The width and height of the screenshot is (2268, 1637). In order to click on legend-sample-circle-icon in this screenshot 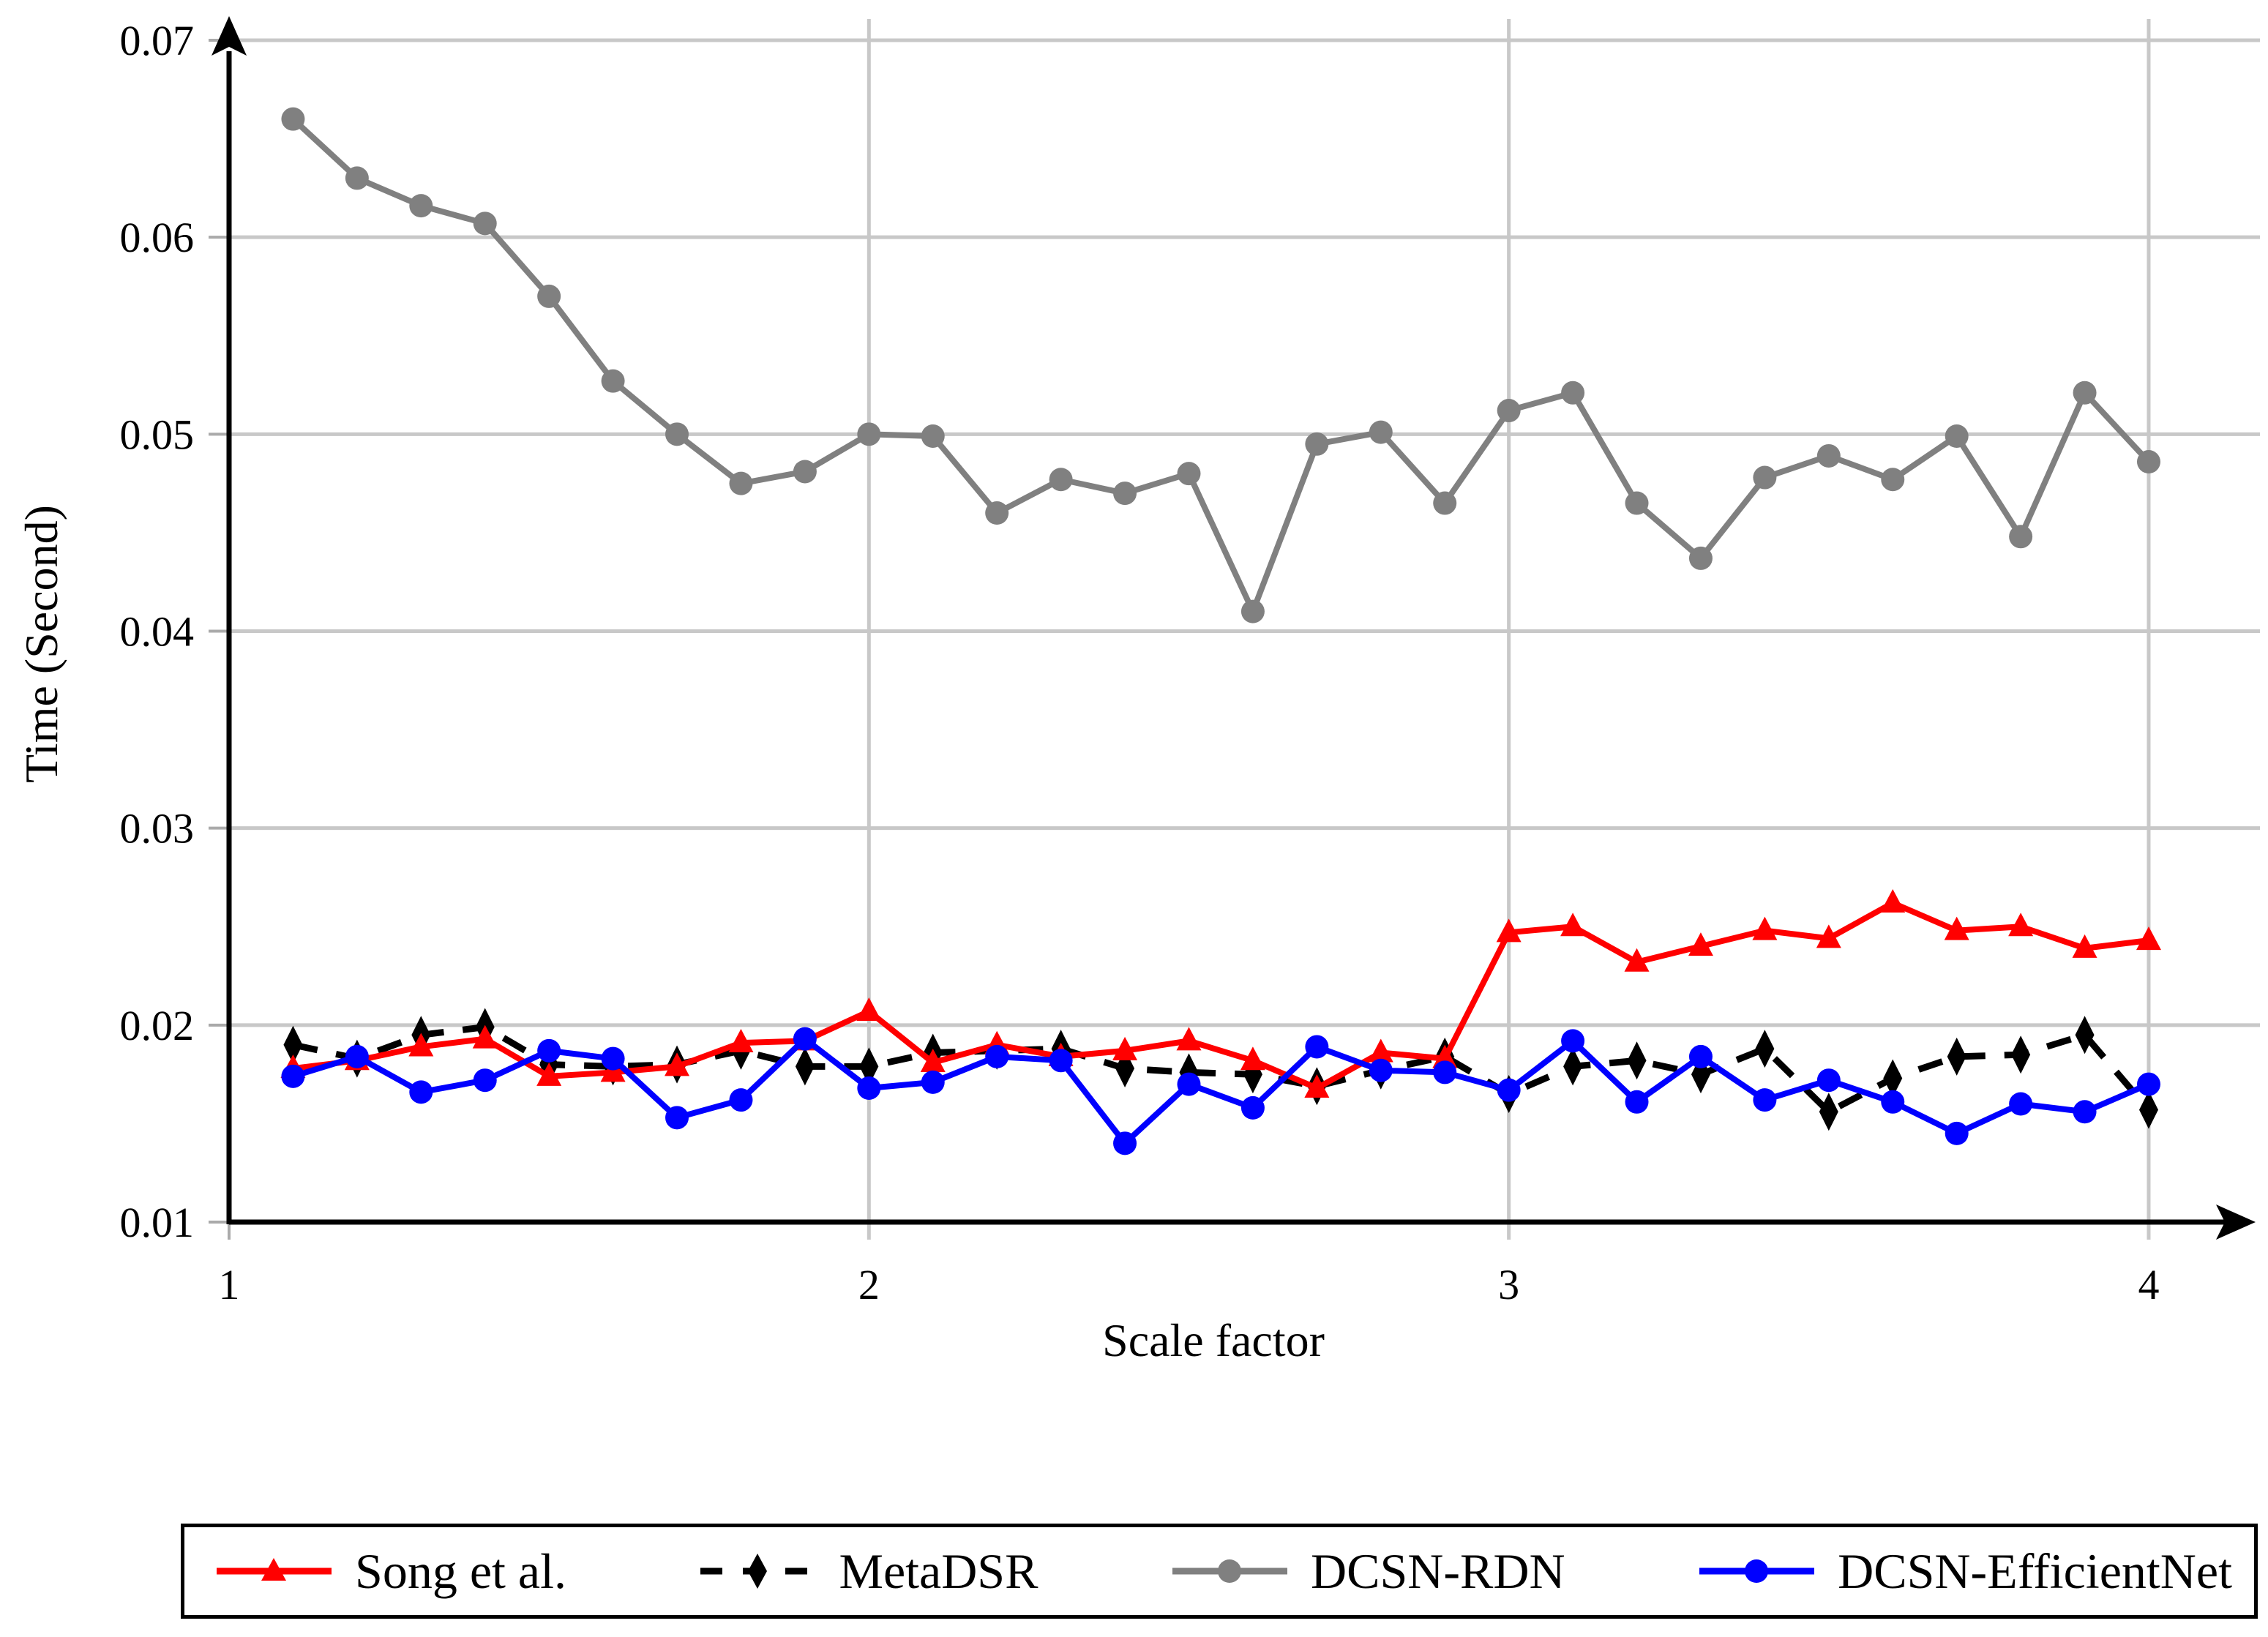, I will do `click(1757, 1571)`.